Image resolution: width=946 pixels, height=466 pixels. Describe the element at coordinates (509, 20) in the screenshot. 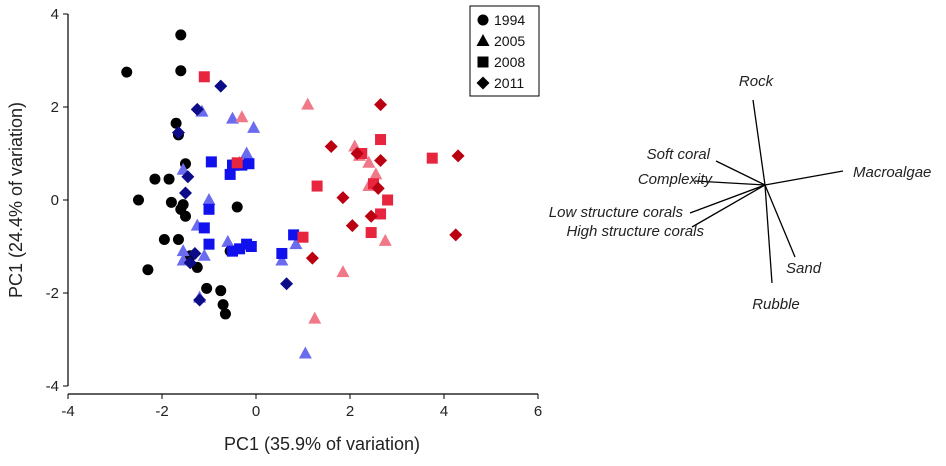

I see `legend-label: 1994` at that location.